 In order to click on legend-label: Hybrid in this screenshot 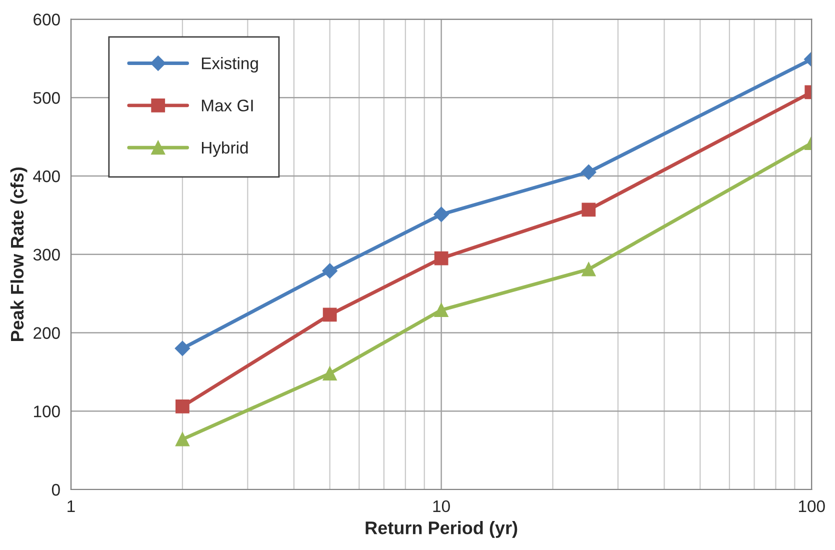, I will do `click(225, 149)`.